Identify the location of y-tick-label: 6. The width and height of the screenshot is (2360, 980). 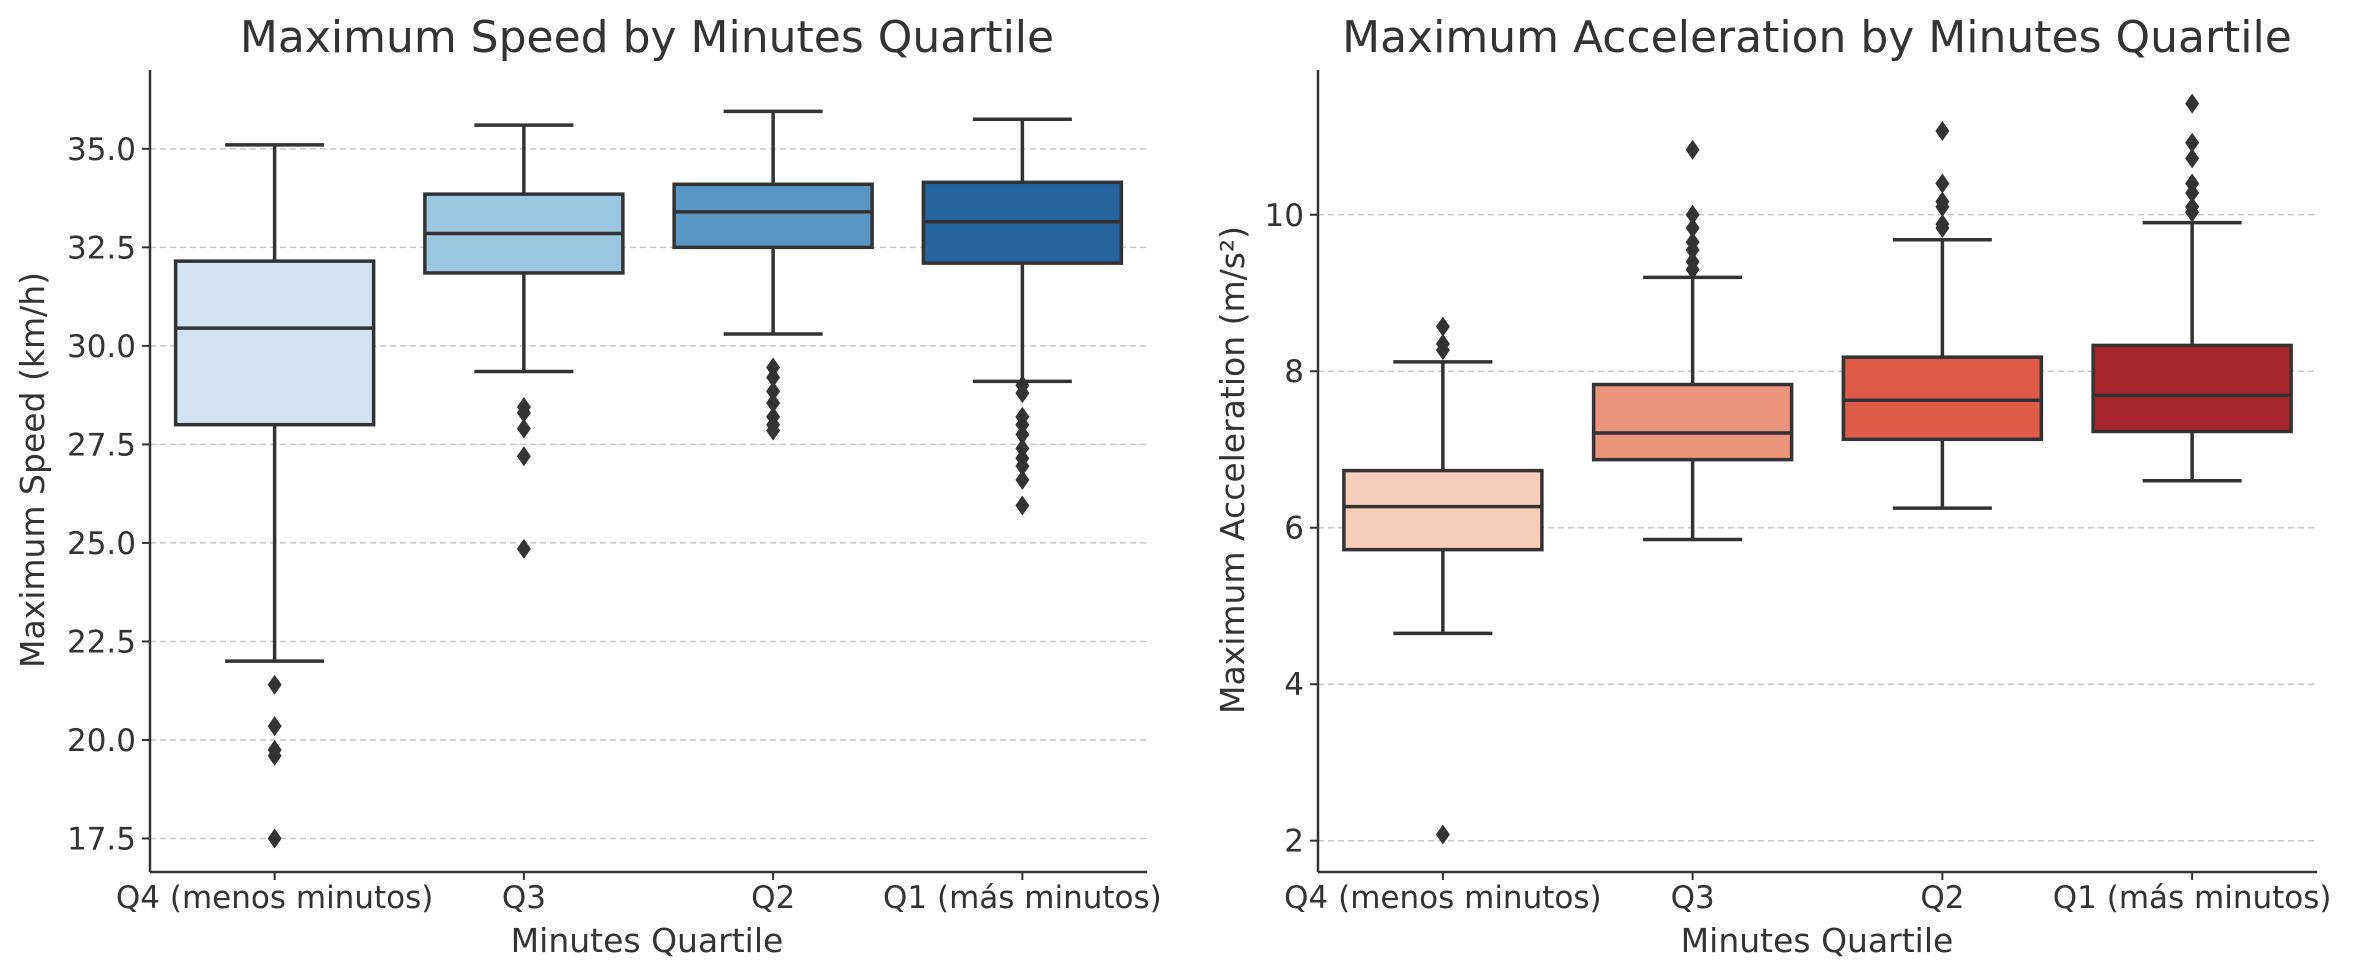
(1294, 529).